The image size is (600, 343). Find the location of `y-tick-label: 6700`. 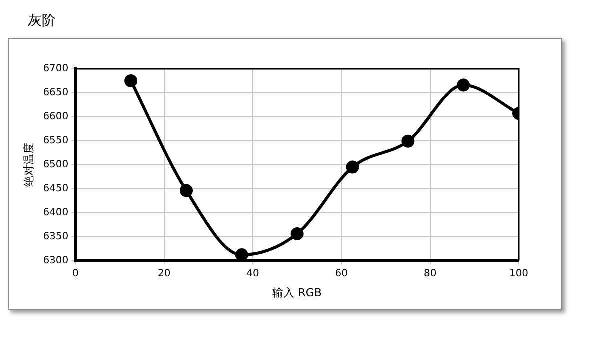

y-tick-label: 6700 is located at coordinates (56, 69).